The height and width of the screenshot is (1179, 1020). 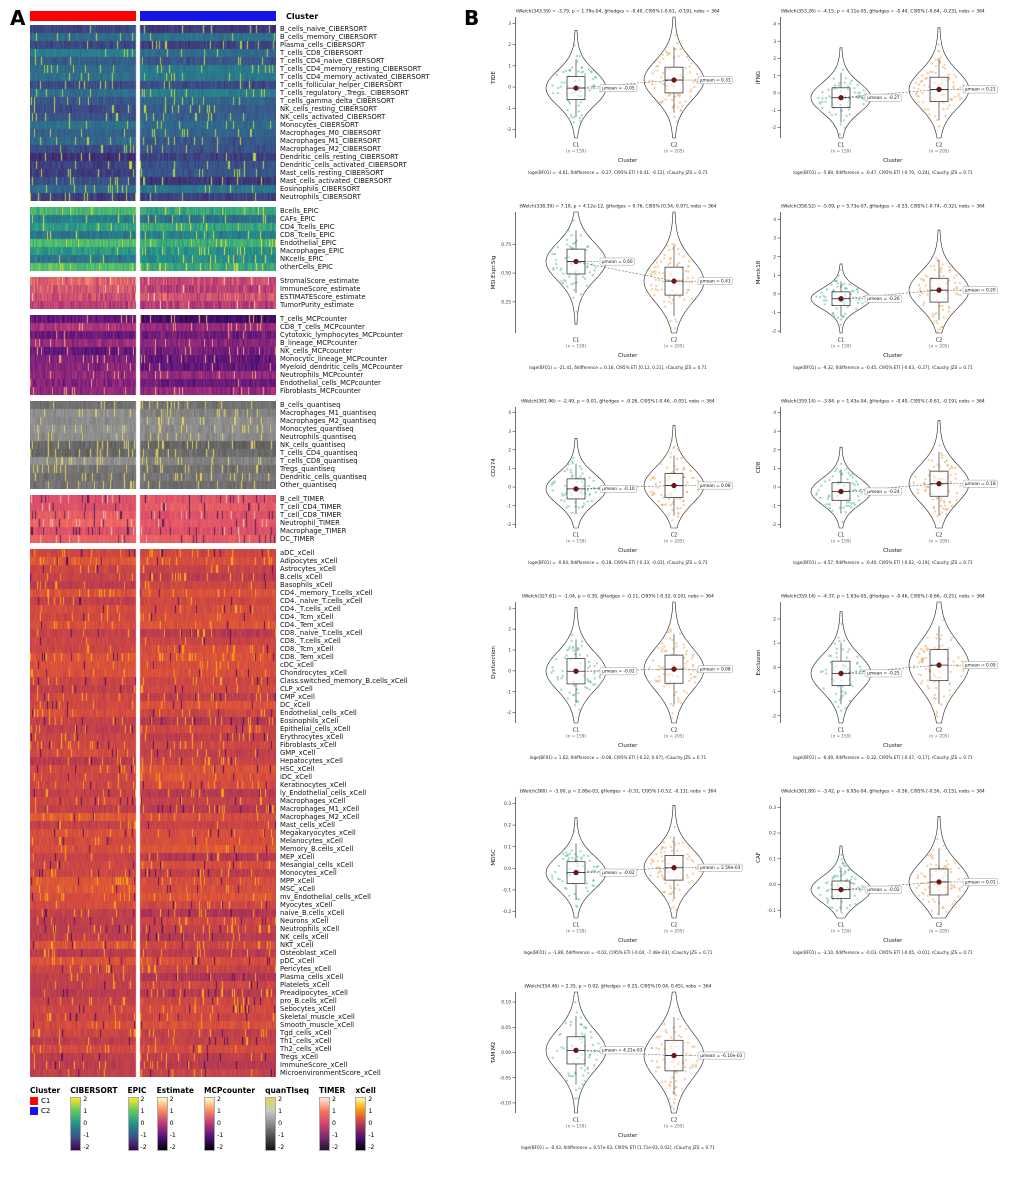 What do you see at coordinates (297, 881) in the screenshot?
I see `heatmap-row-label: MPP_xCell` at bounding box center [297, 881].